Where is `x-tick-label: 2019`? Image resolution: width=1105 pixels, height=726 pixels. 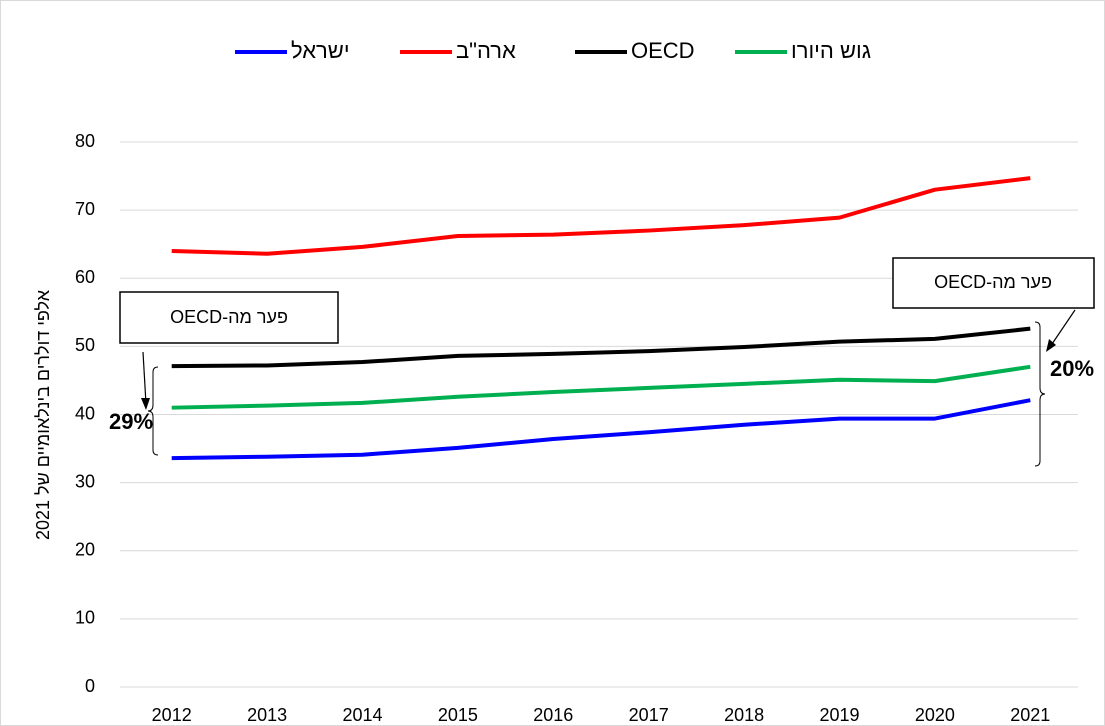 x-tick-label: 2019 is located at coordinates (839, 715).